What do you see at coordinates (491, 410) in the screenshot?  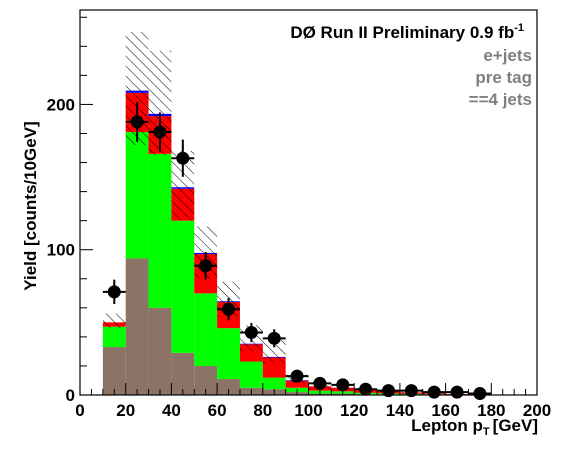 I see `x-tick-label-180: 180` at bounding box center [491, 410].